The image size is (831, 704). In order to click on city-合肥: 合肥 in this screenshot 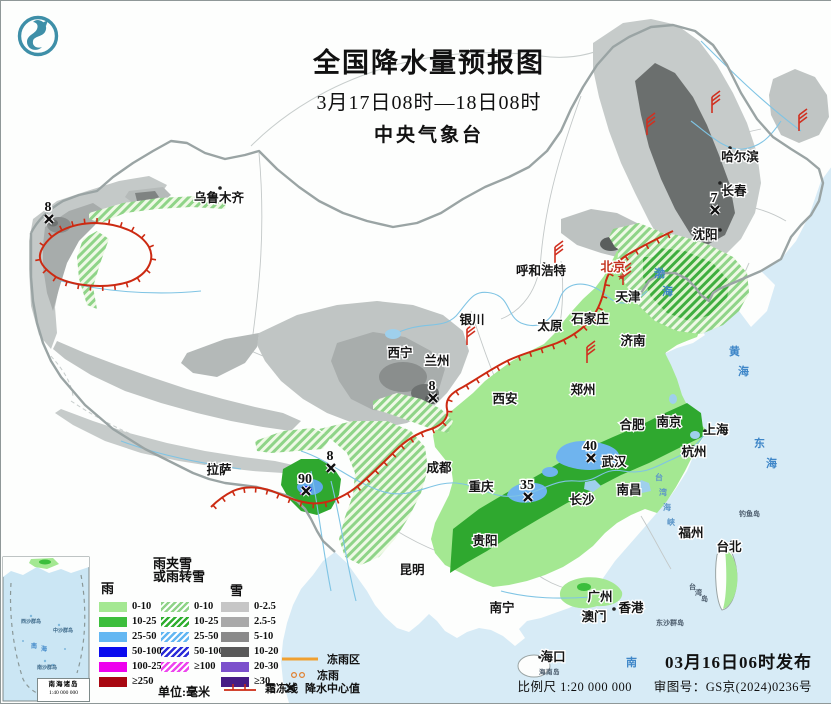, I will do `click(632, 424)`.